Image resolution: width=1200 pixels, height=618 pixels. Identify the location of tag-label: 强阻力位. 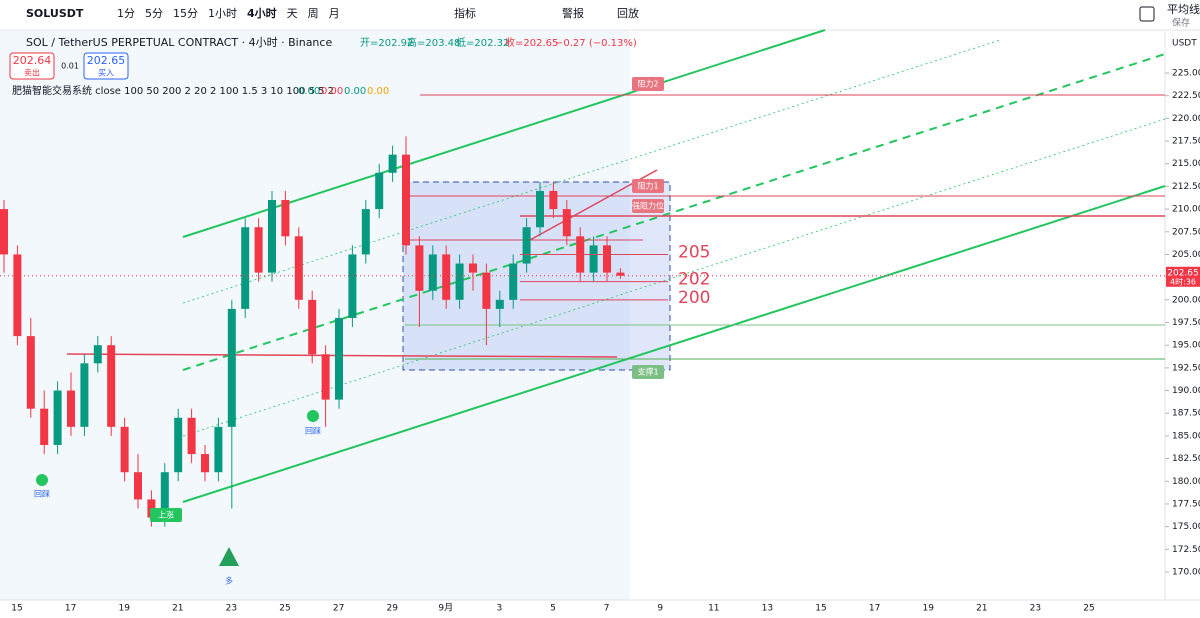
(648, 206).